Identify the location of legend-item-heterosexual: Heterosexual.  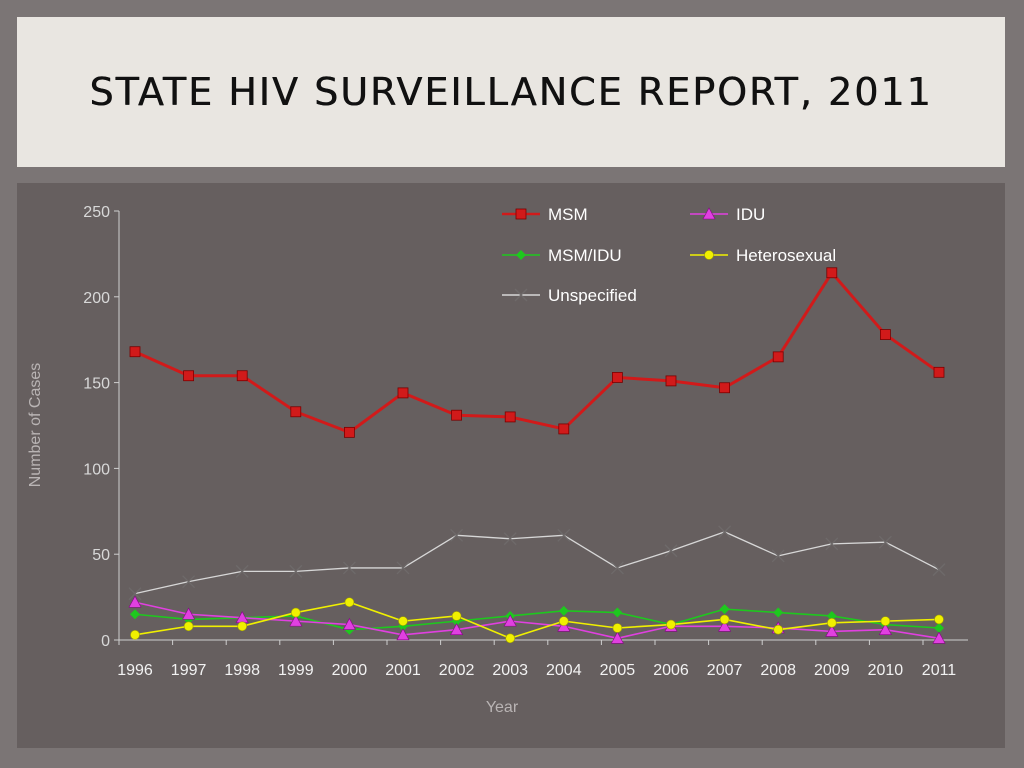
(763, 255).